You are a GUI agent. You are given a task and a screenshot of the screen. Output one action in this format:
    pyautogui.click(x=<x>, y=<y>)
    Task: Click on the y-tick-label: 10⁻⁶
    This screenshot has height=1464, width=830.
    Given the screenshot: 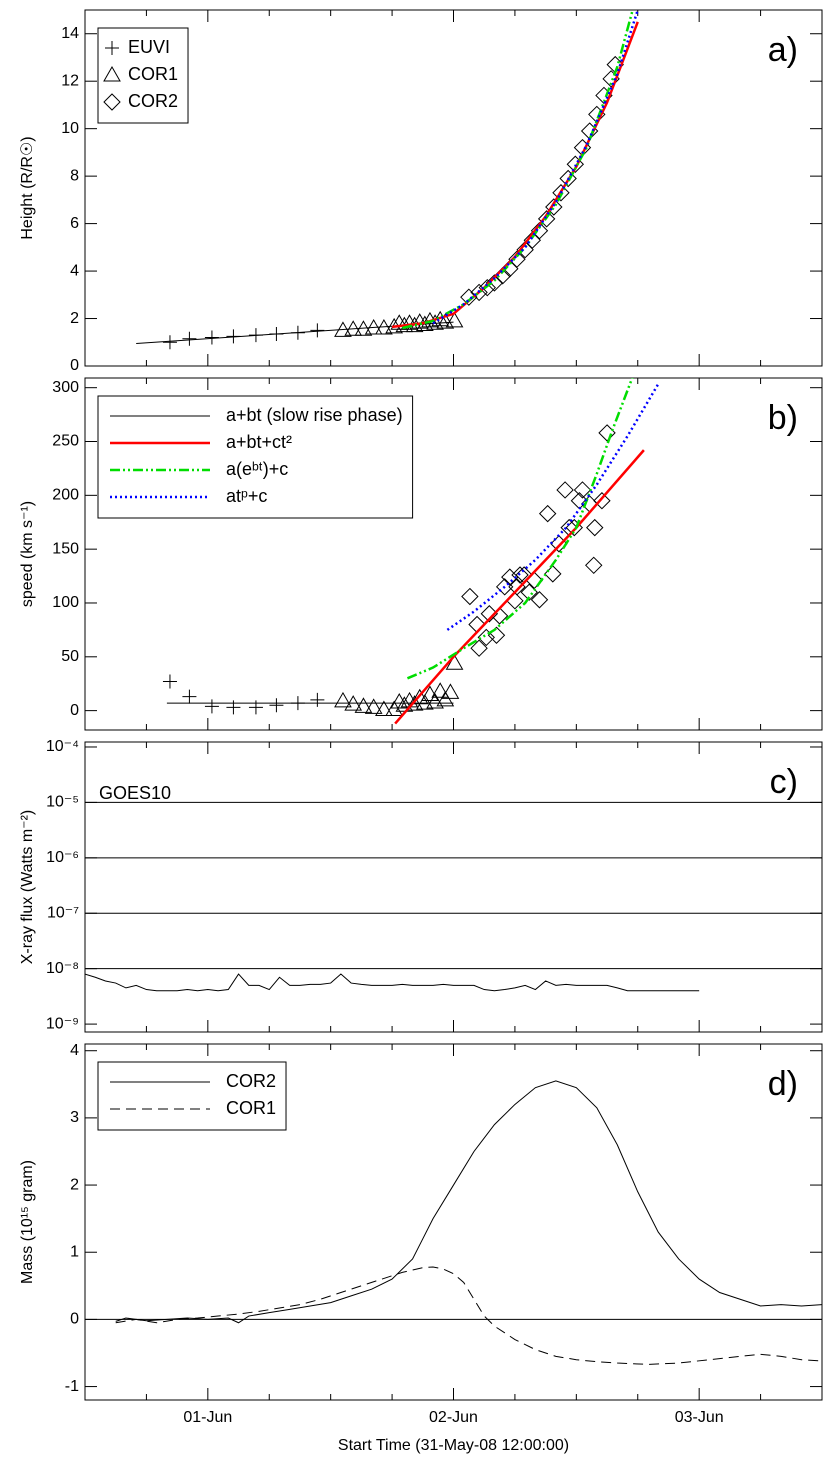 What is the action you would take?
    pyautogui.click(x=62, y=857)
    